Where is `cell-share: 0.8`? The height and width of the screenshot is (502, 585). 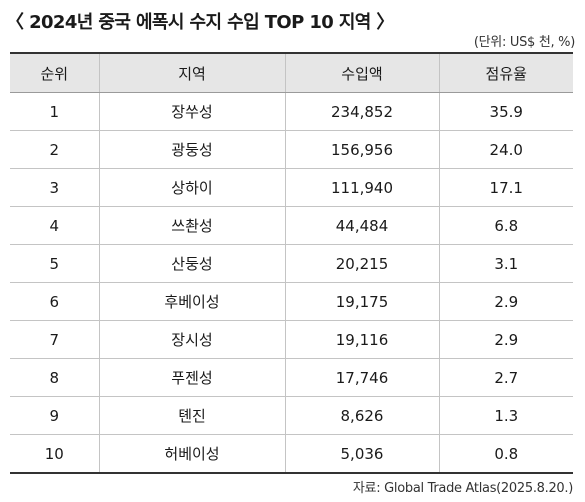
cell-share: 0.8 is located at coordinates (505, 453).